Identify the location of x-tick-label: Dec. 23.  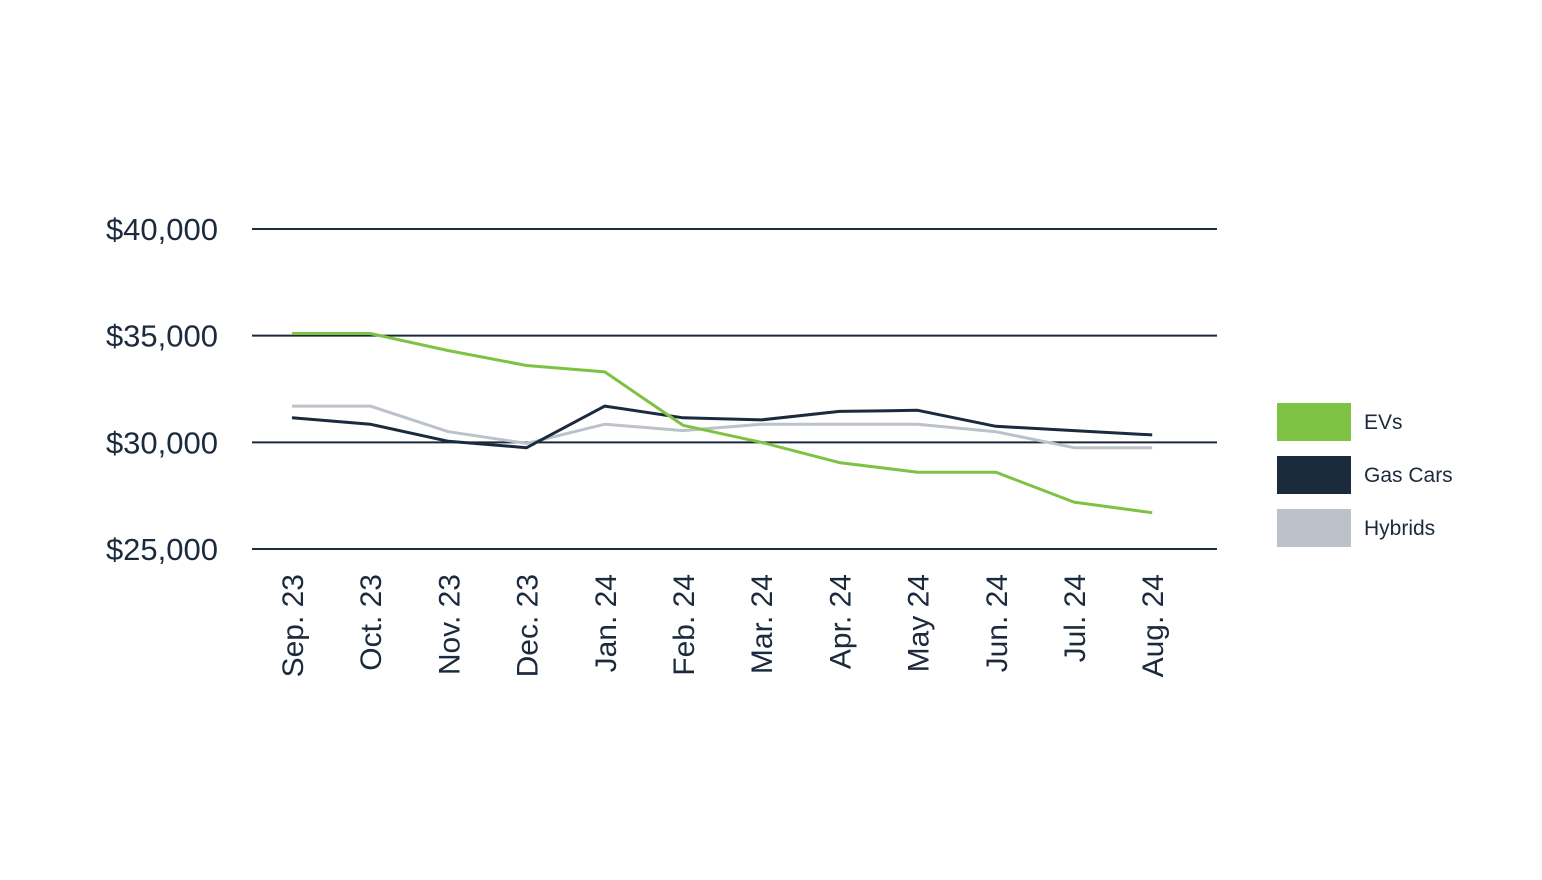
(528, 625).